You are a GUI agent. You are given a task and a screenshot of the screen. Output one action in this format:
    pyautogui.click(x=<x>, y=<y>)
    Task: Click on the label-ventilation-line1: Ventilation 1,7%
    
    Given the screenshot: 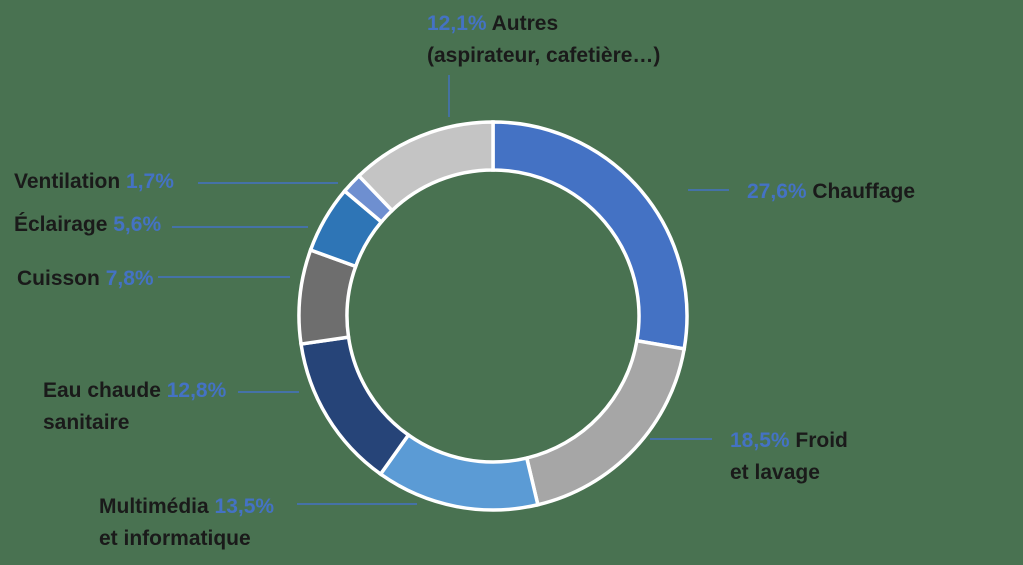 What is the action you would take?
    pyautogui.click(x=94, y=182)
    